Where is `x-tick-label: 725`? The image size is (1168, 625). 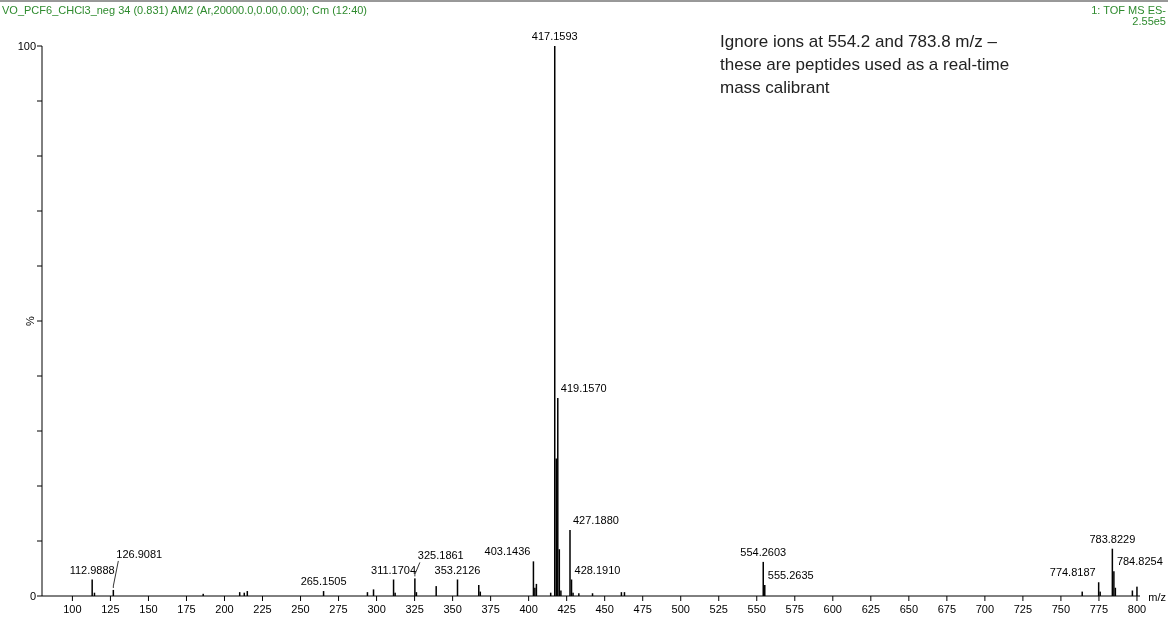 x-tick-label: 725 is located at coordinates (1023, 609).